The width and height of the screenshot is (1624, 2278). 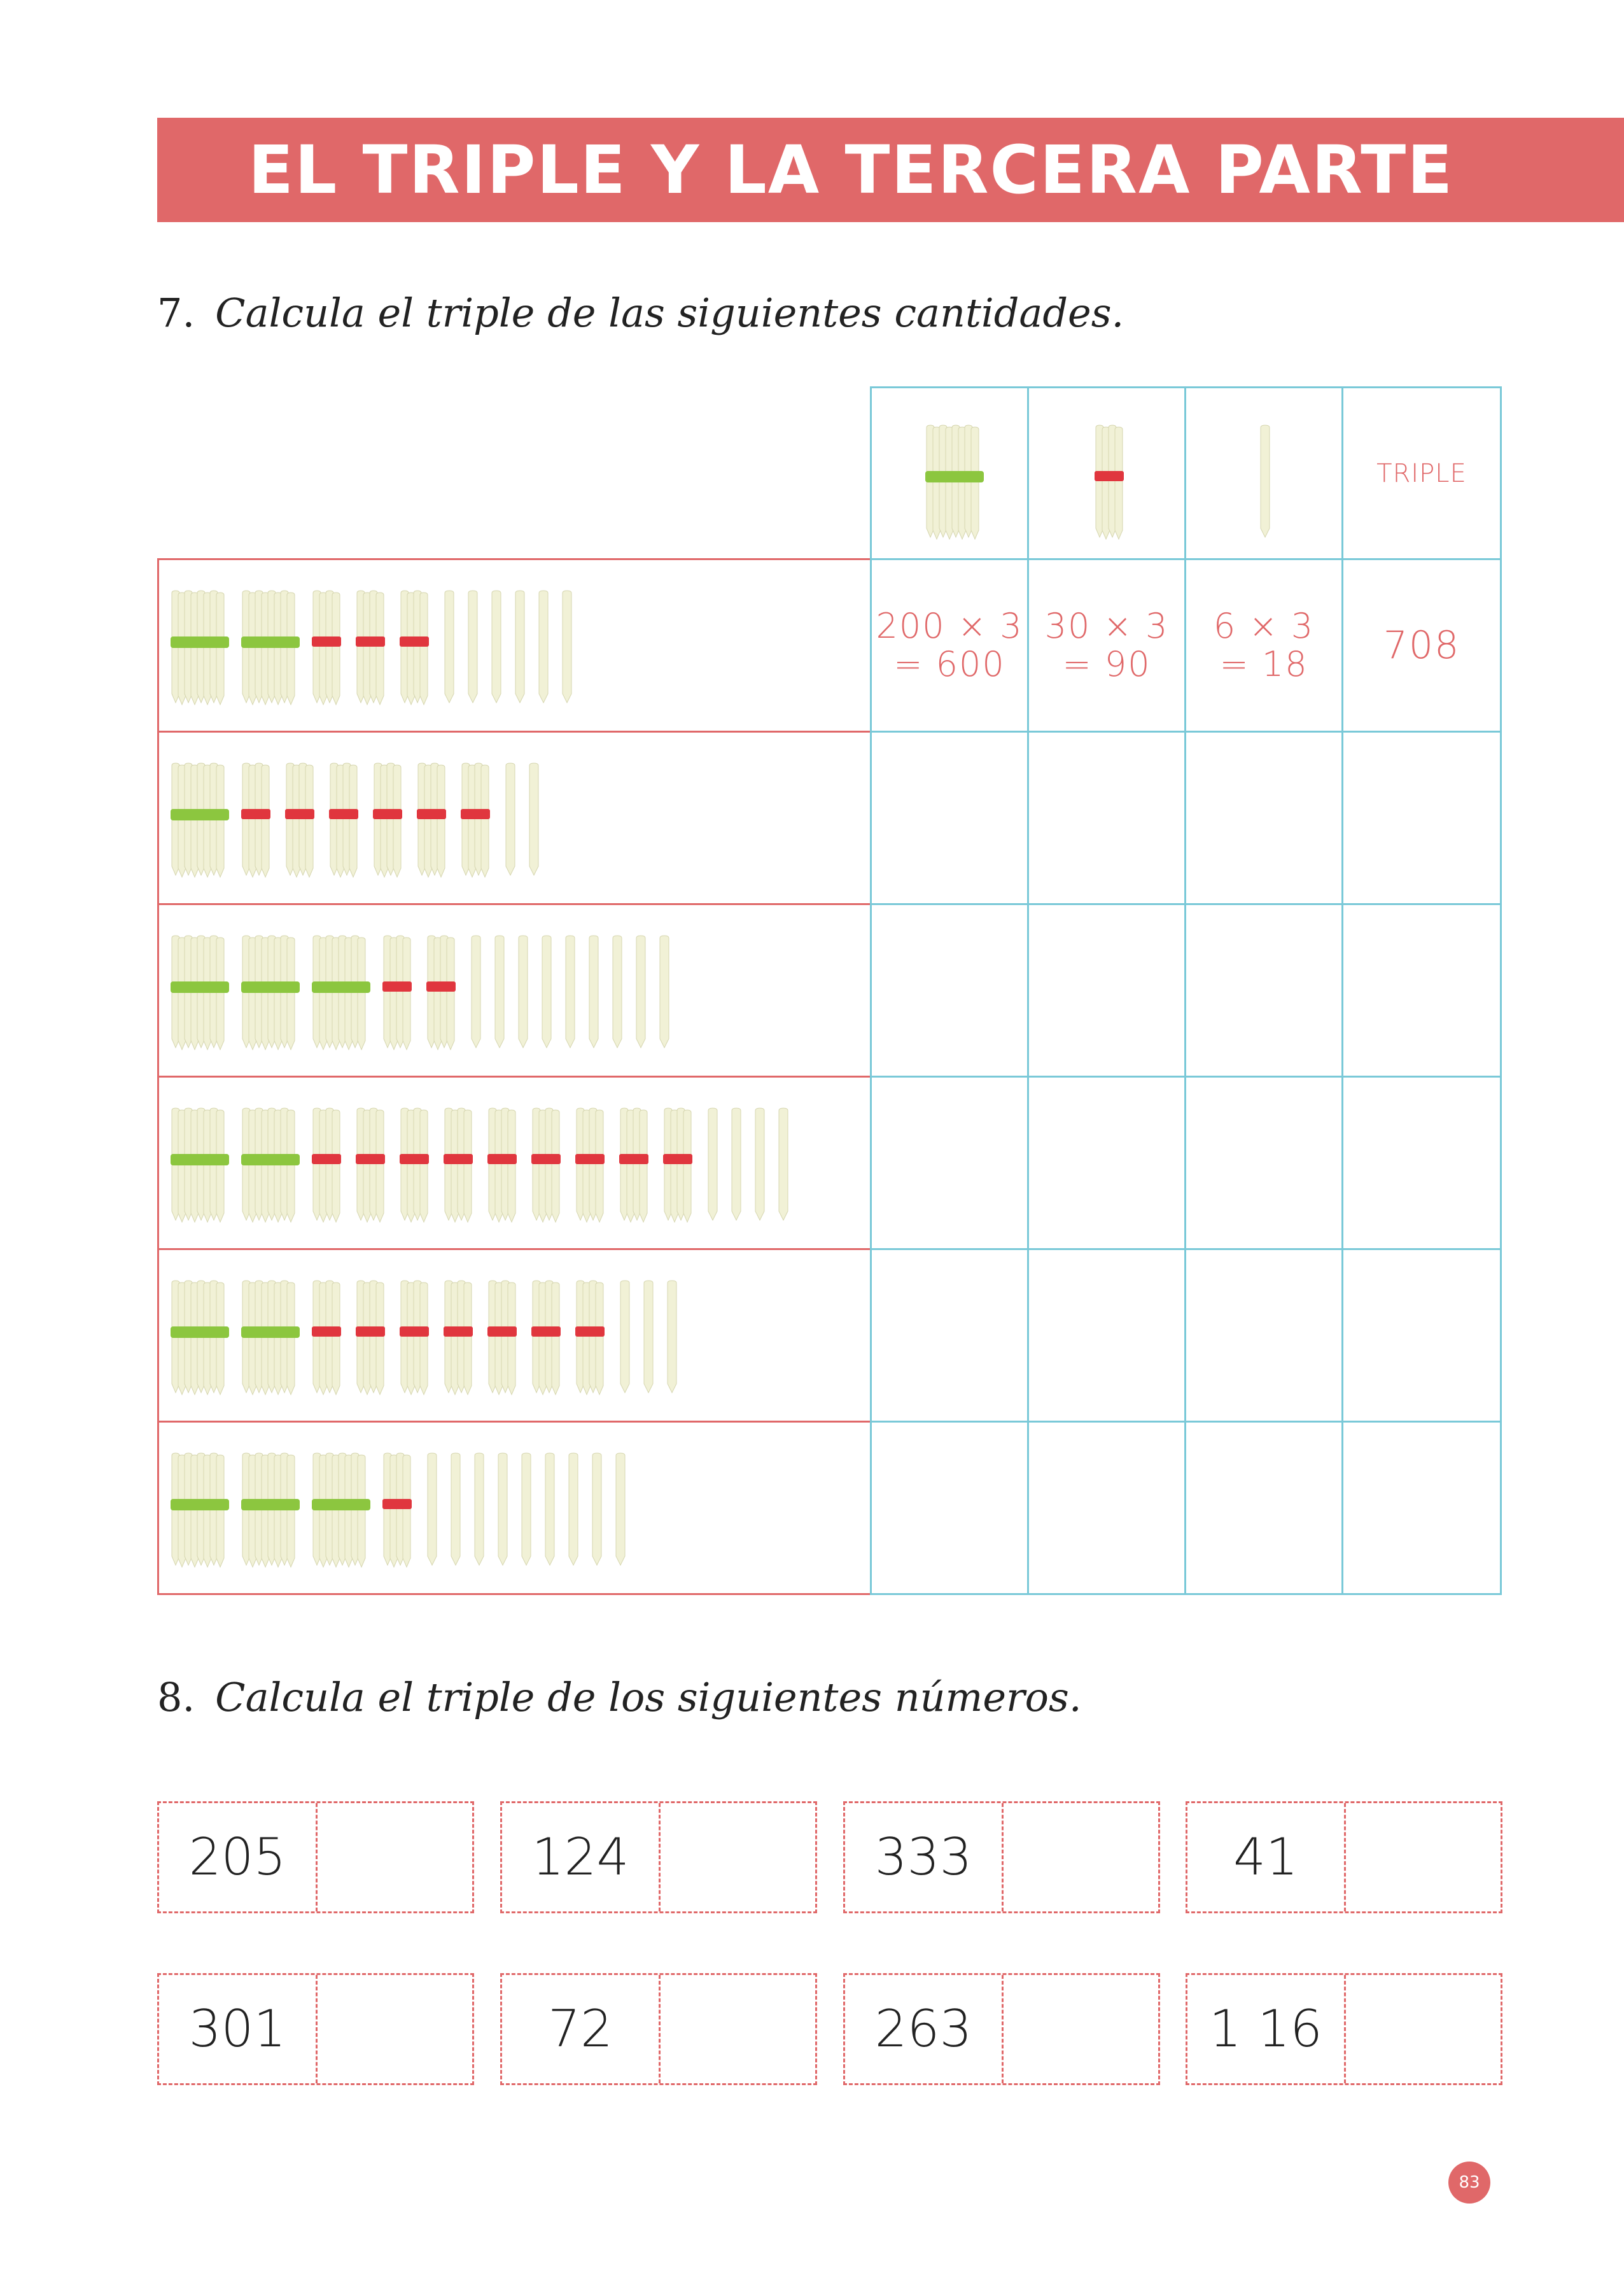 What do you see at coordinates (1265, 481) in the screenshot?
I see `single-stick-icon` at bounding box center [1265, 481].